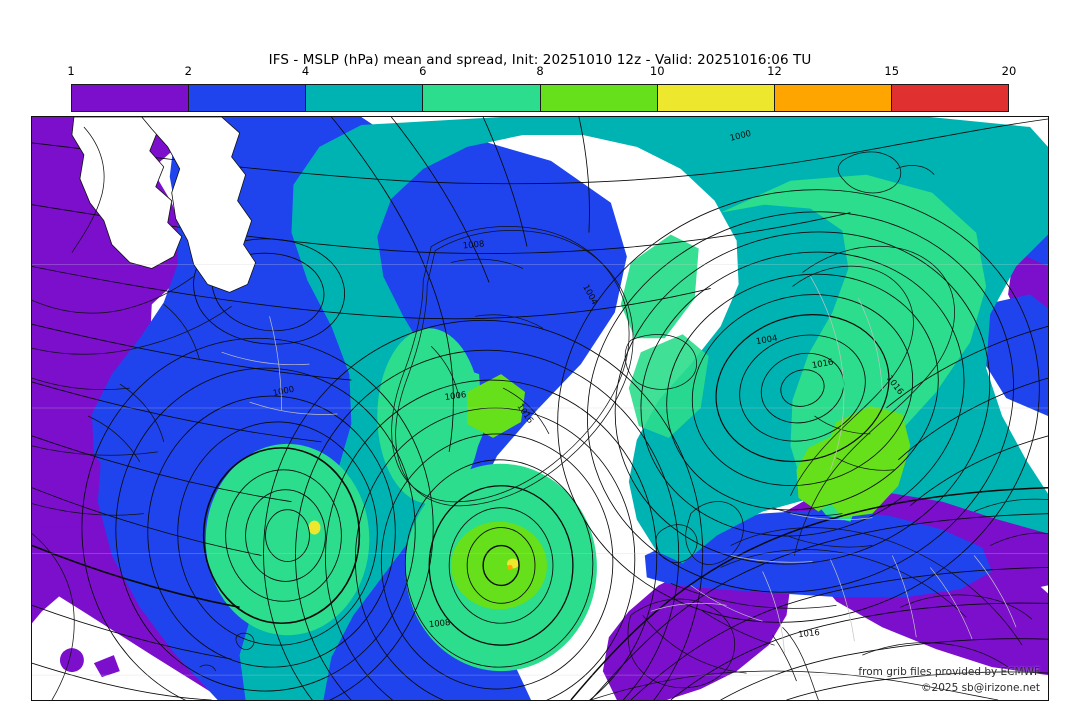  What do you see at coordinates (657, 71) in the screenshot?
I see `colorbar-tick-10: 10` at bounding box center [657, 71].